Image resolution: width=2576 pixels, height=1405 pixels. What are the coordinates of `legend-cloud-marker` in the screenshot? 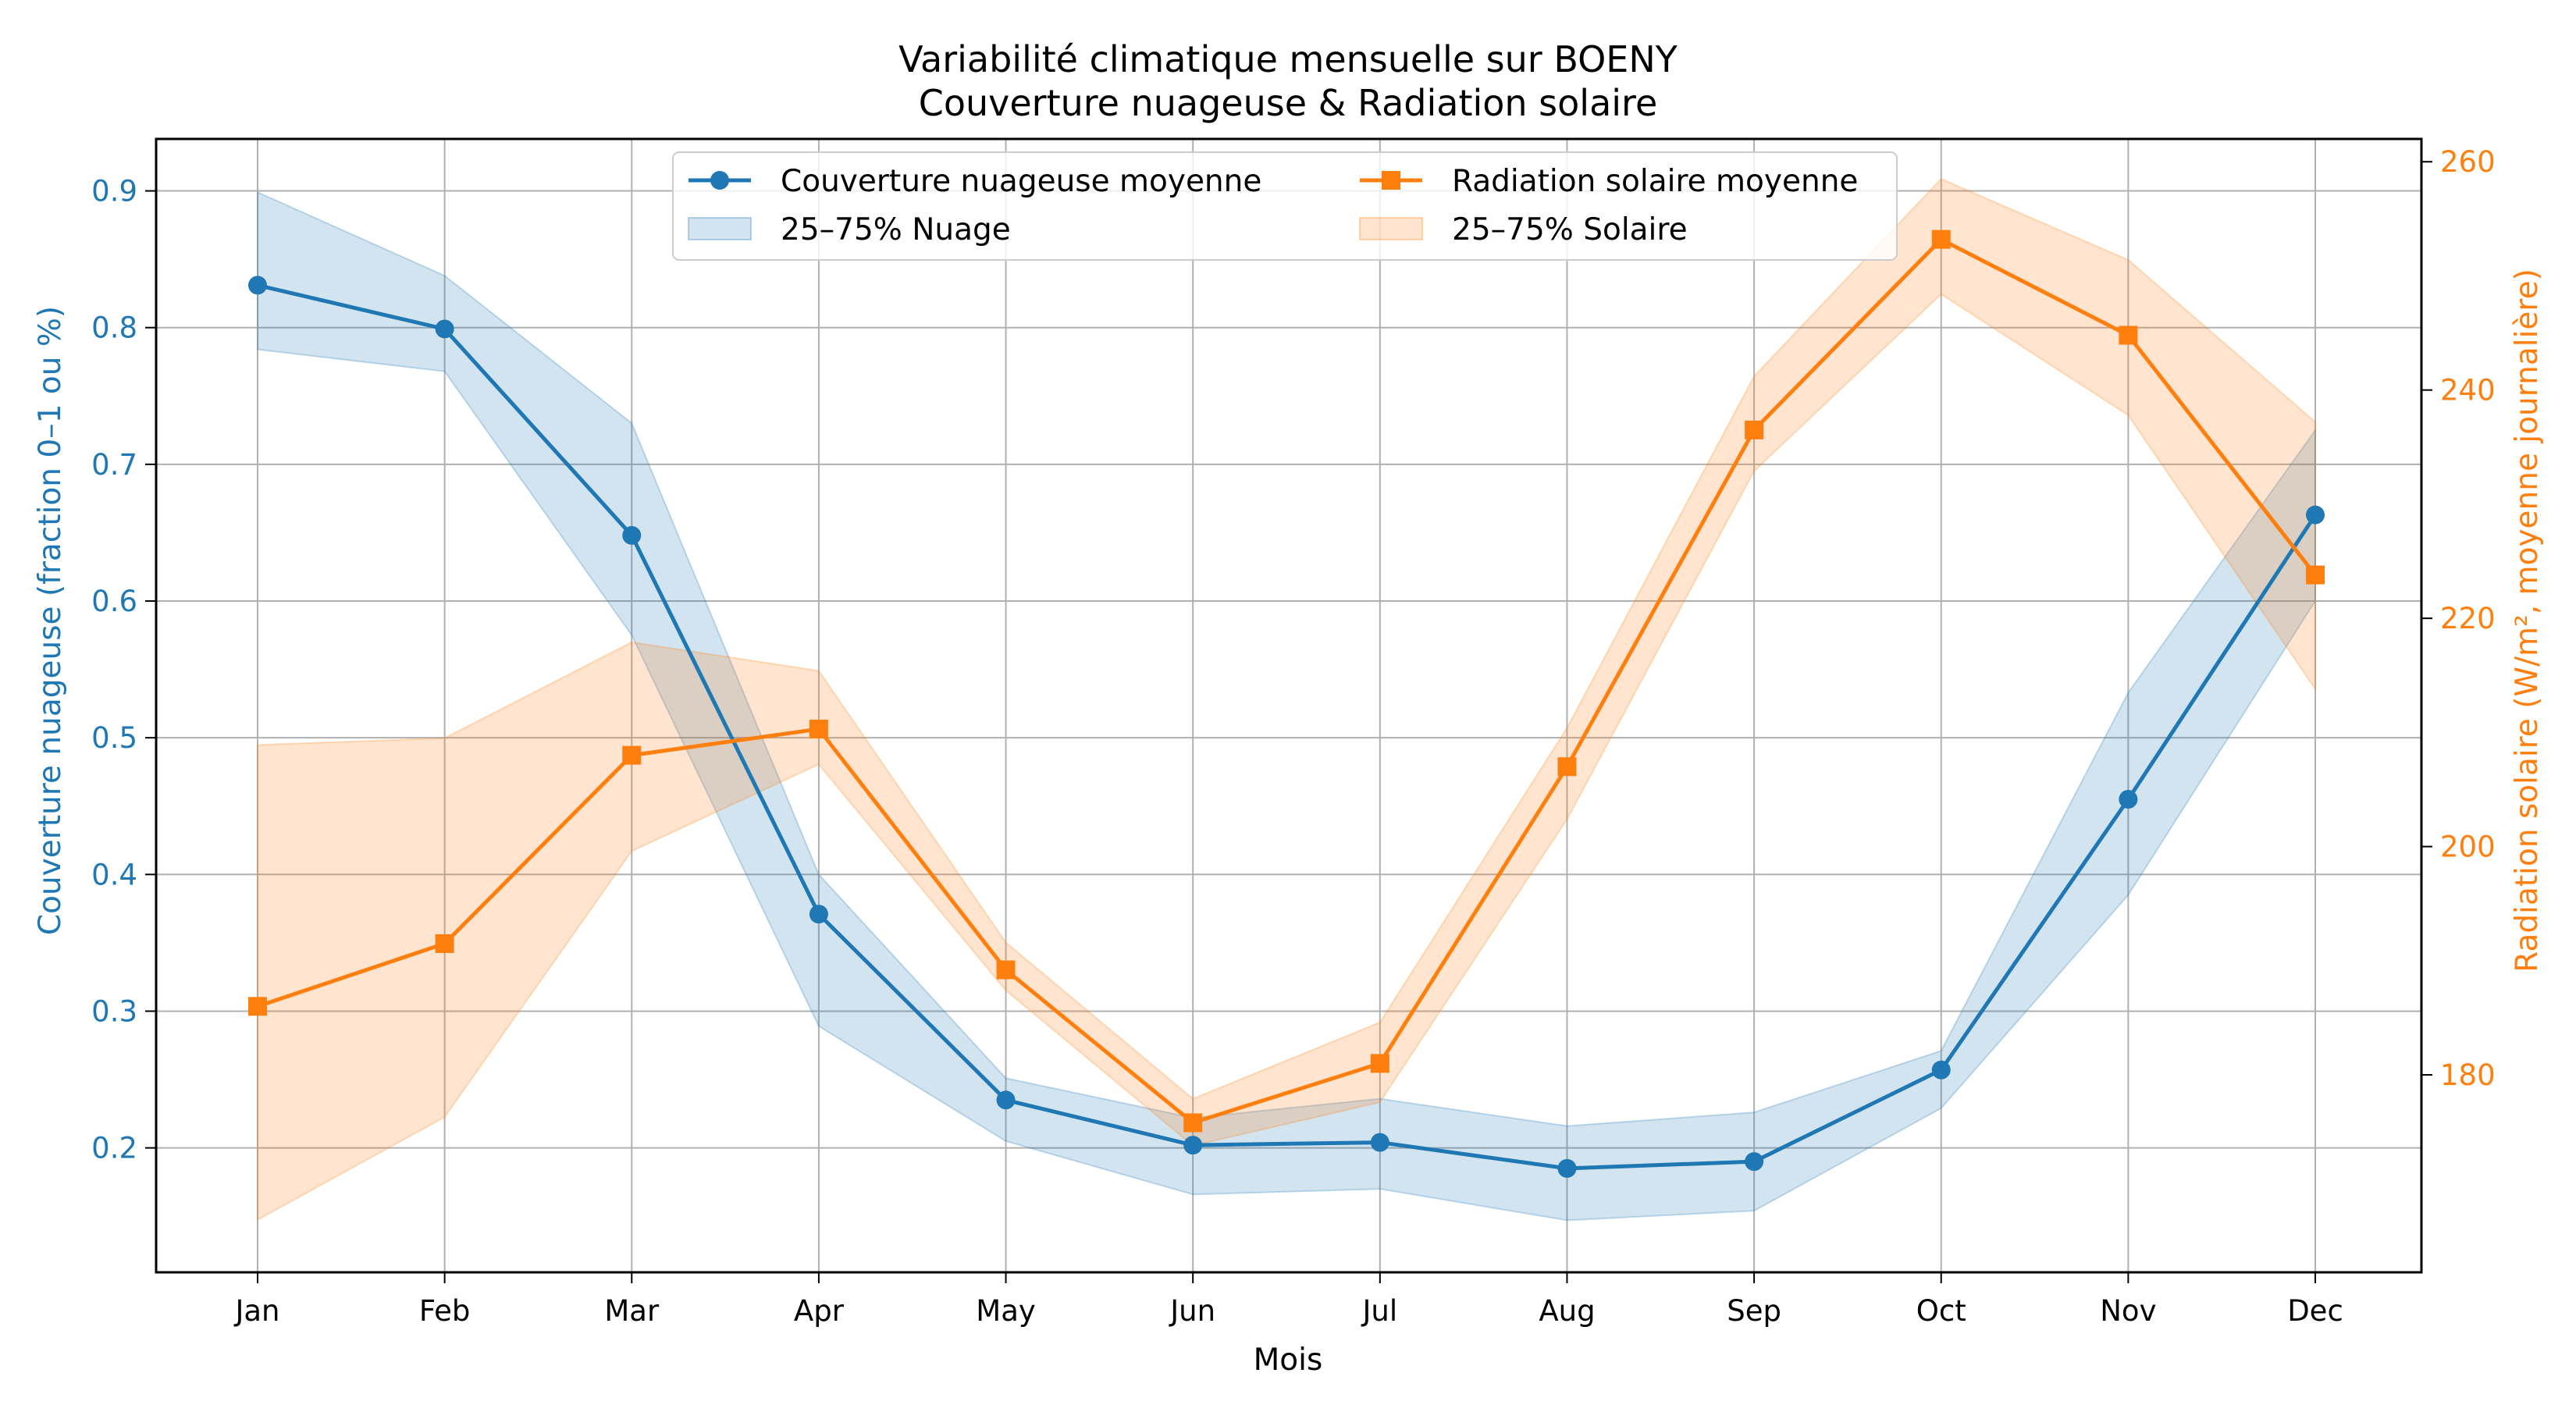 It's located at (719, 180).